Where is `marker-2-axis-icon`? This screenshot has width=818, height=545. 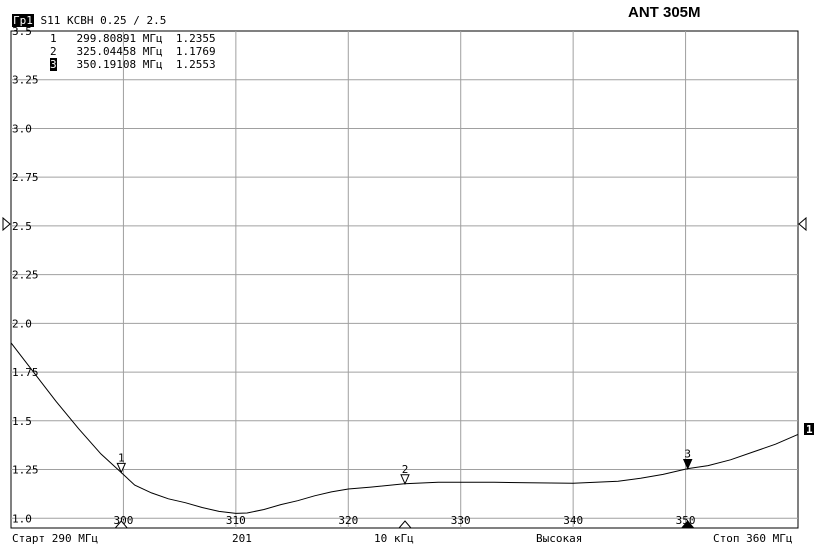
marker-2-axis-icon is located at coordinates (405, 524).